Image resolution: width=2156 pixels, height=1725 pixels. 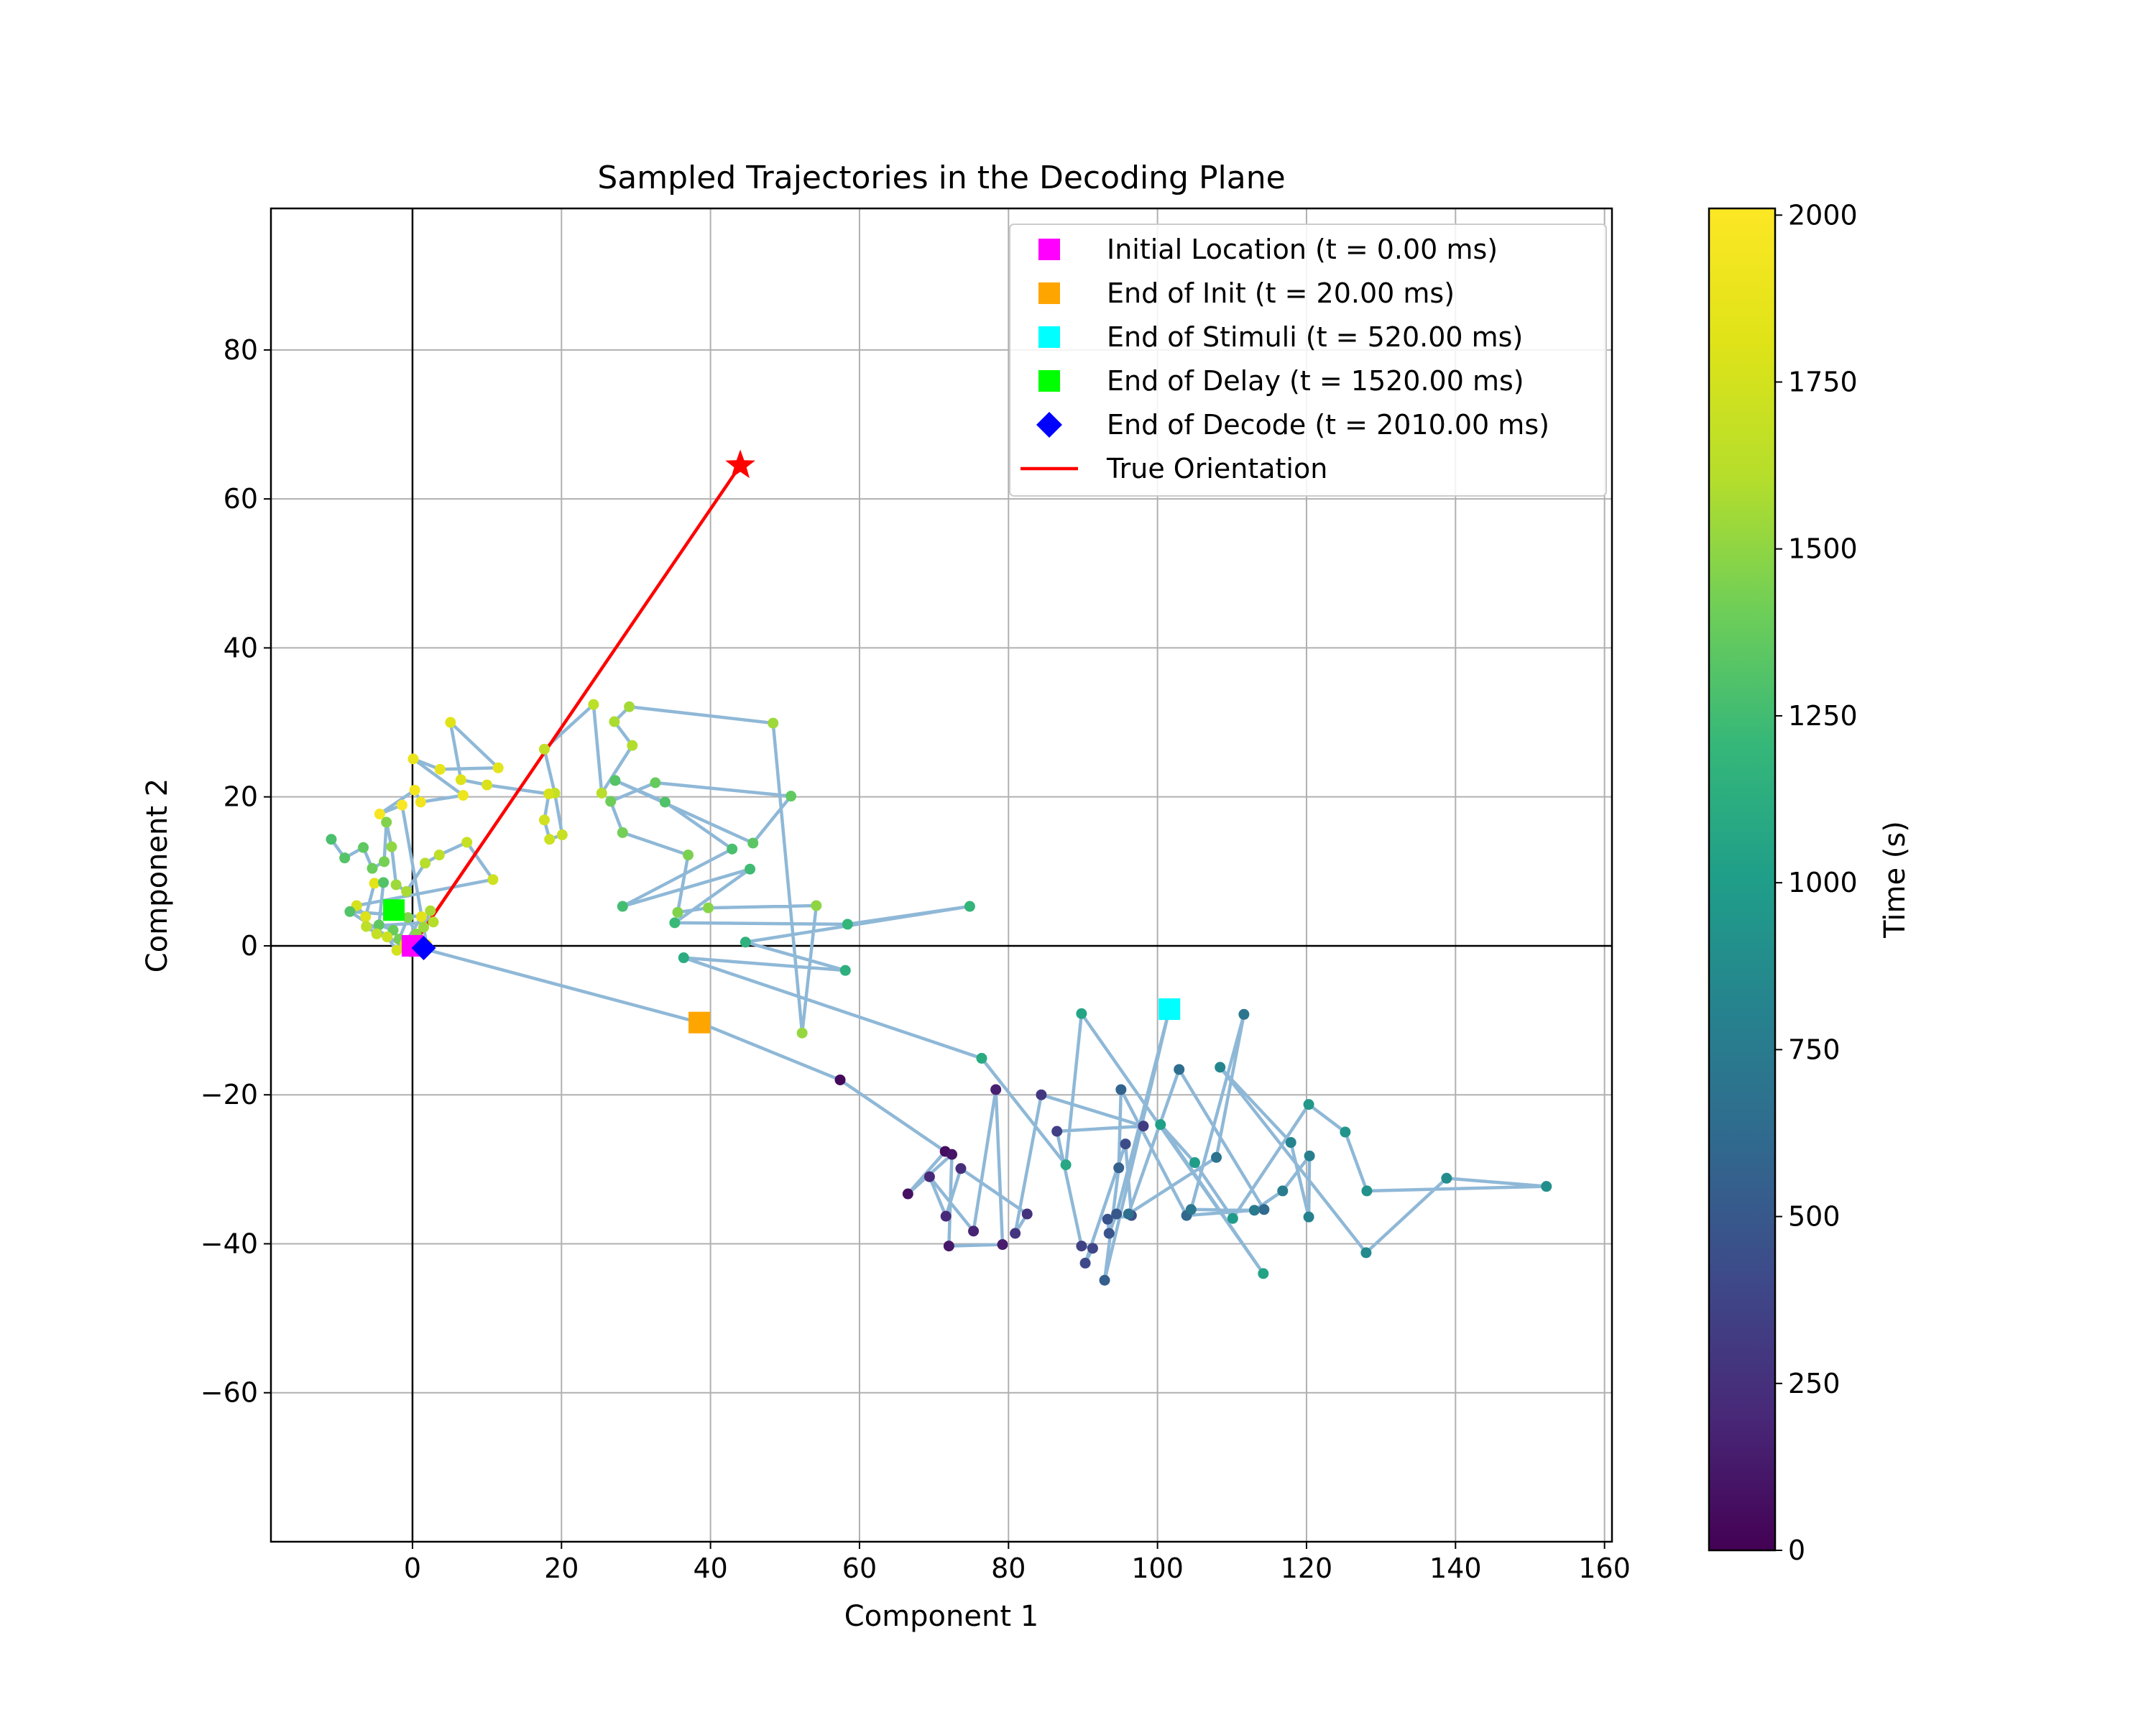 What do you see at coordinates (1307, 1568) in the screenshot?
I see `x-tick-label: 120` at bounding box center [1307, 1568].